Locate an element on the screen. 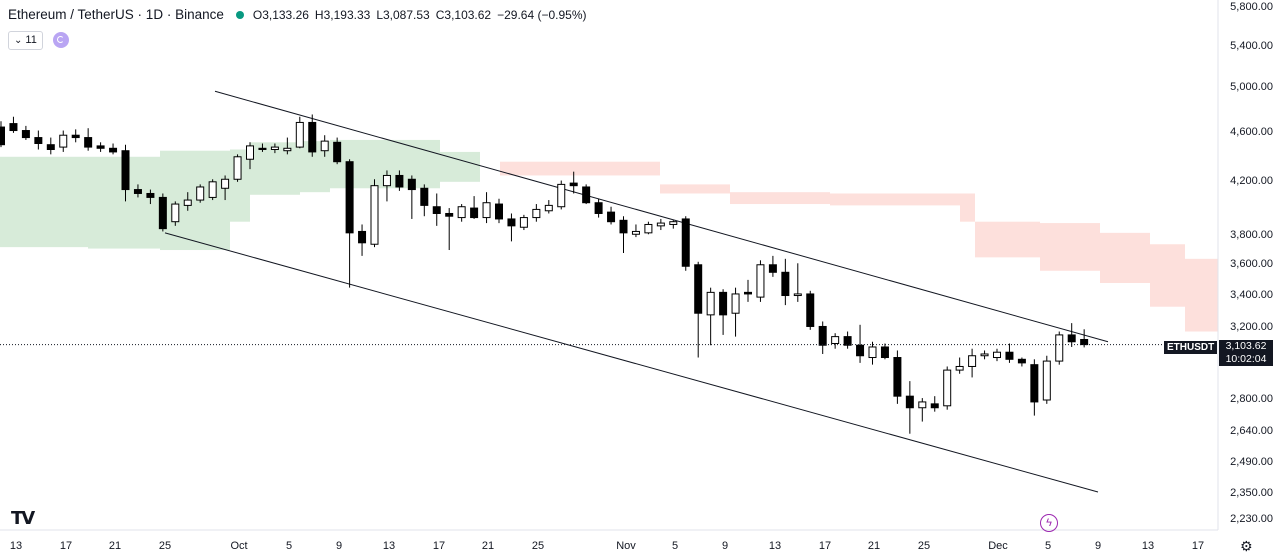  high-label: H is located at coordinates (319, 14).